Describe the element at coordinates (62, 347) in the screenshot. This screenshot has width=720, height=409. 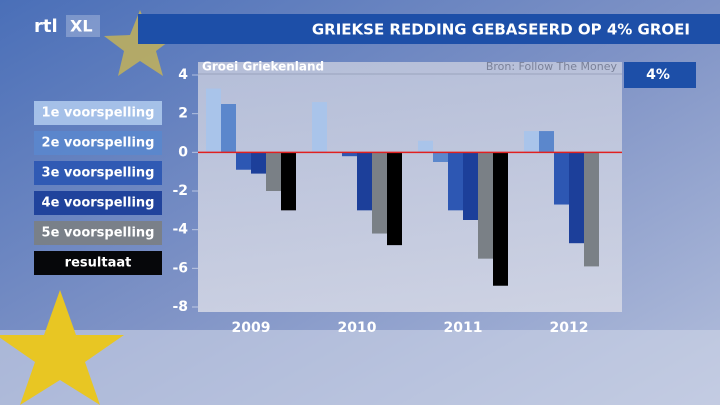
I see `star` at that location.